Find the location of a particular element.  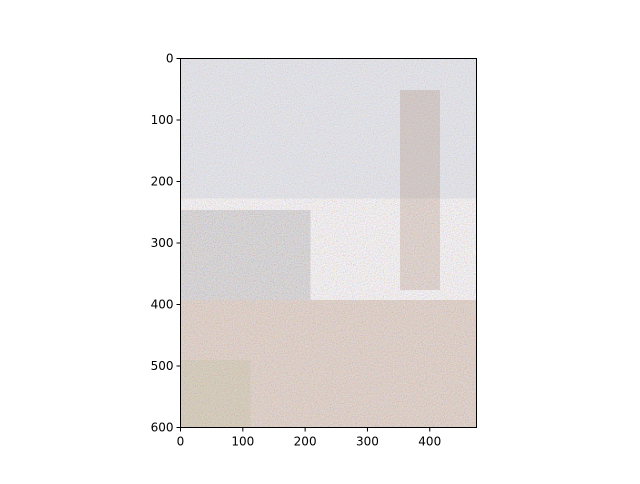

y-axis: 0 100 200 300 400 500 600 is located at coordinates (166, 243).